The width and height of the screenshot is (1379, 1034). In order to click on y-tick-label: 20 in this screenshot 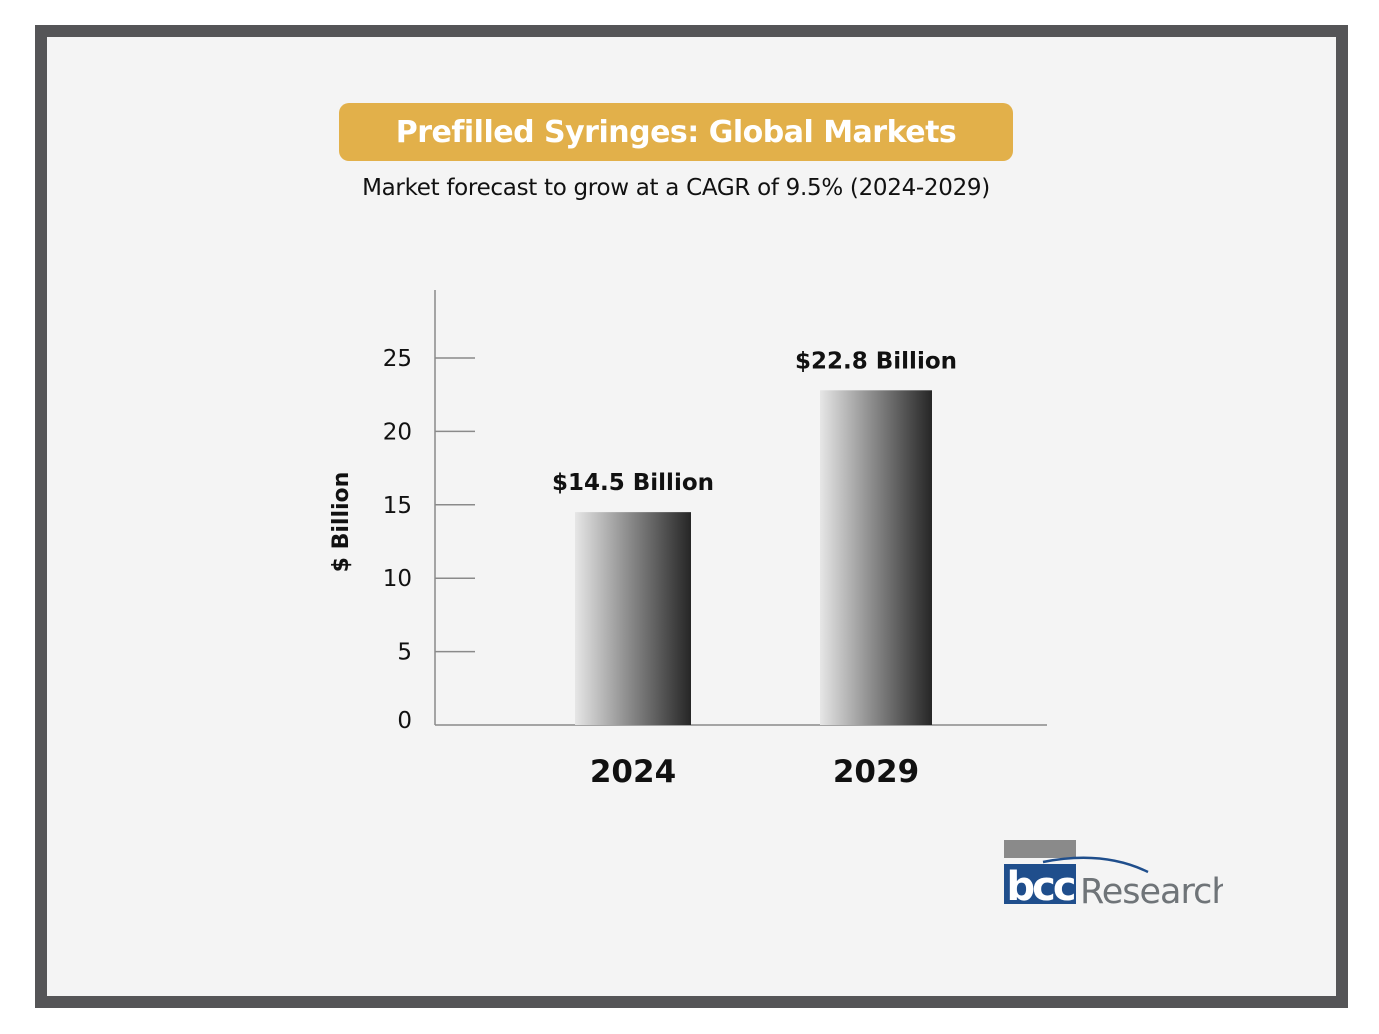, I will do `click(397, 432)`.